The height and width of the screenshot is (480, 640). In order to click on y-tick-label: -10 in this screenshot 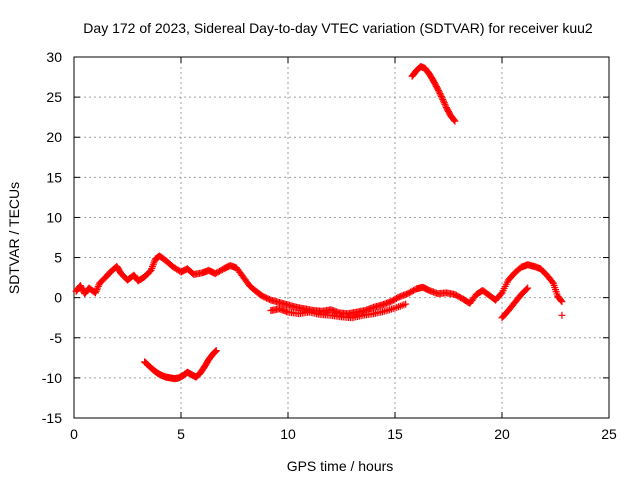, I will do `click(52, 378)`.